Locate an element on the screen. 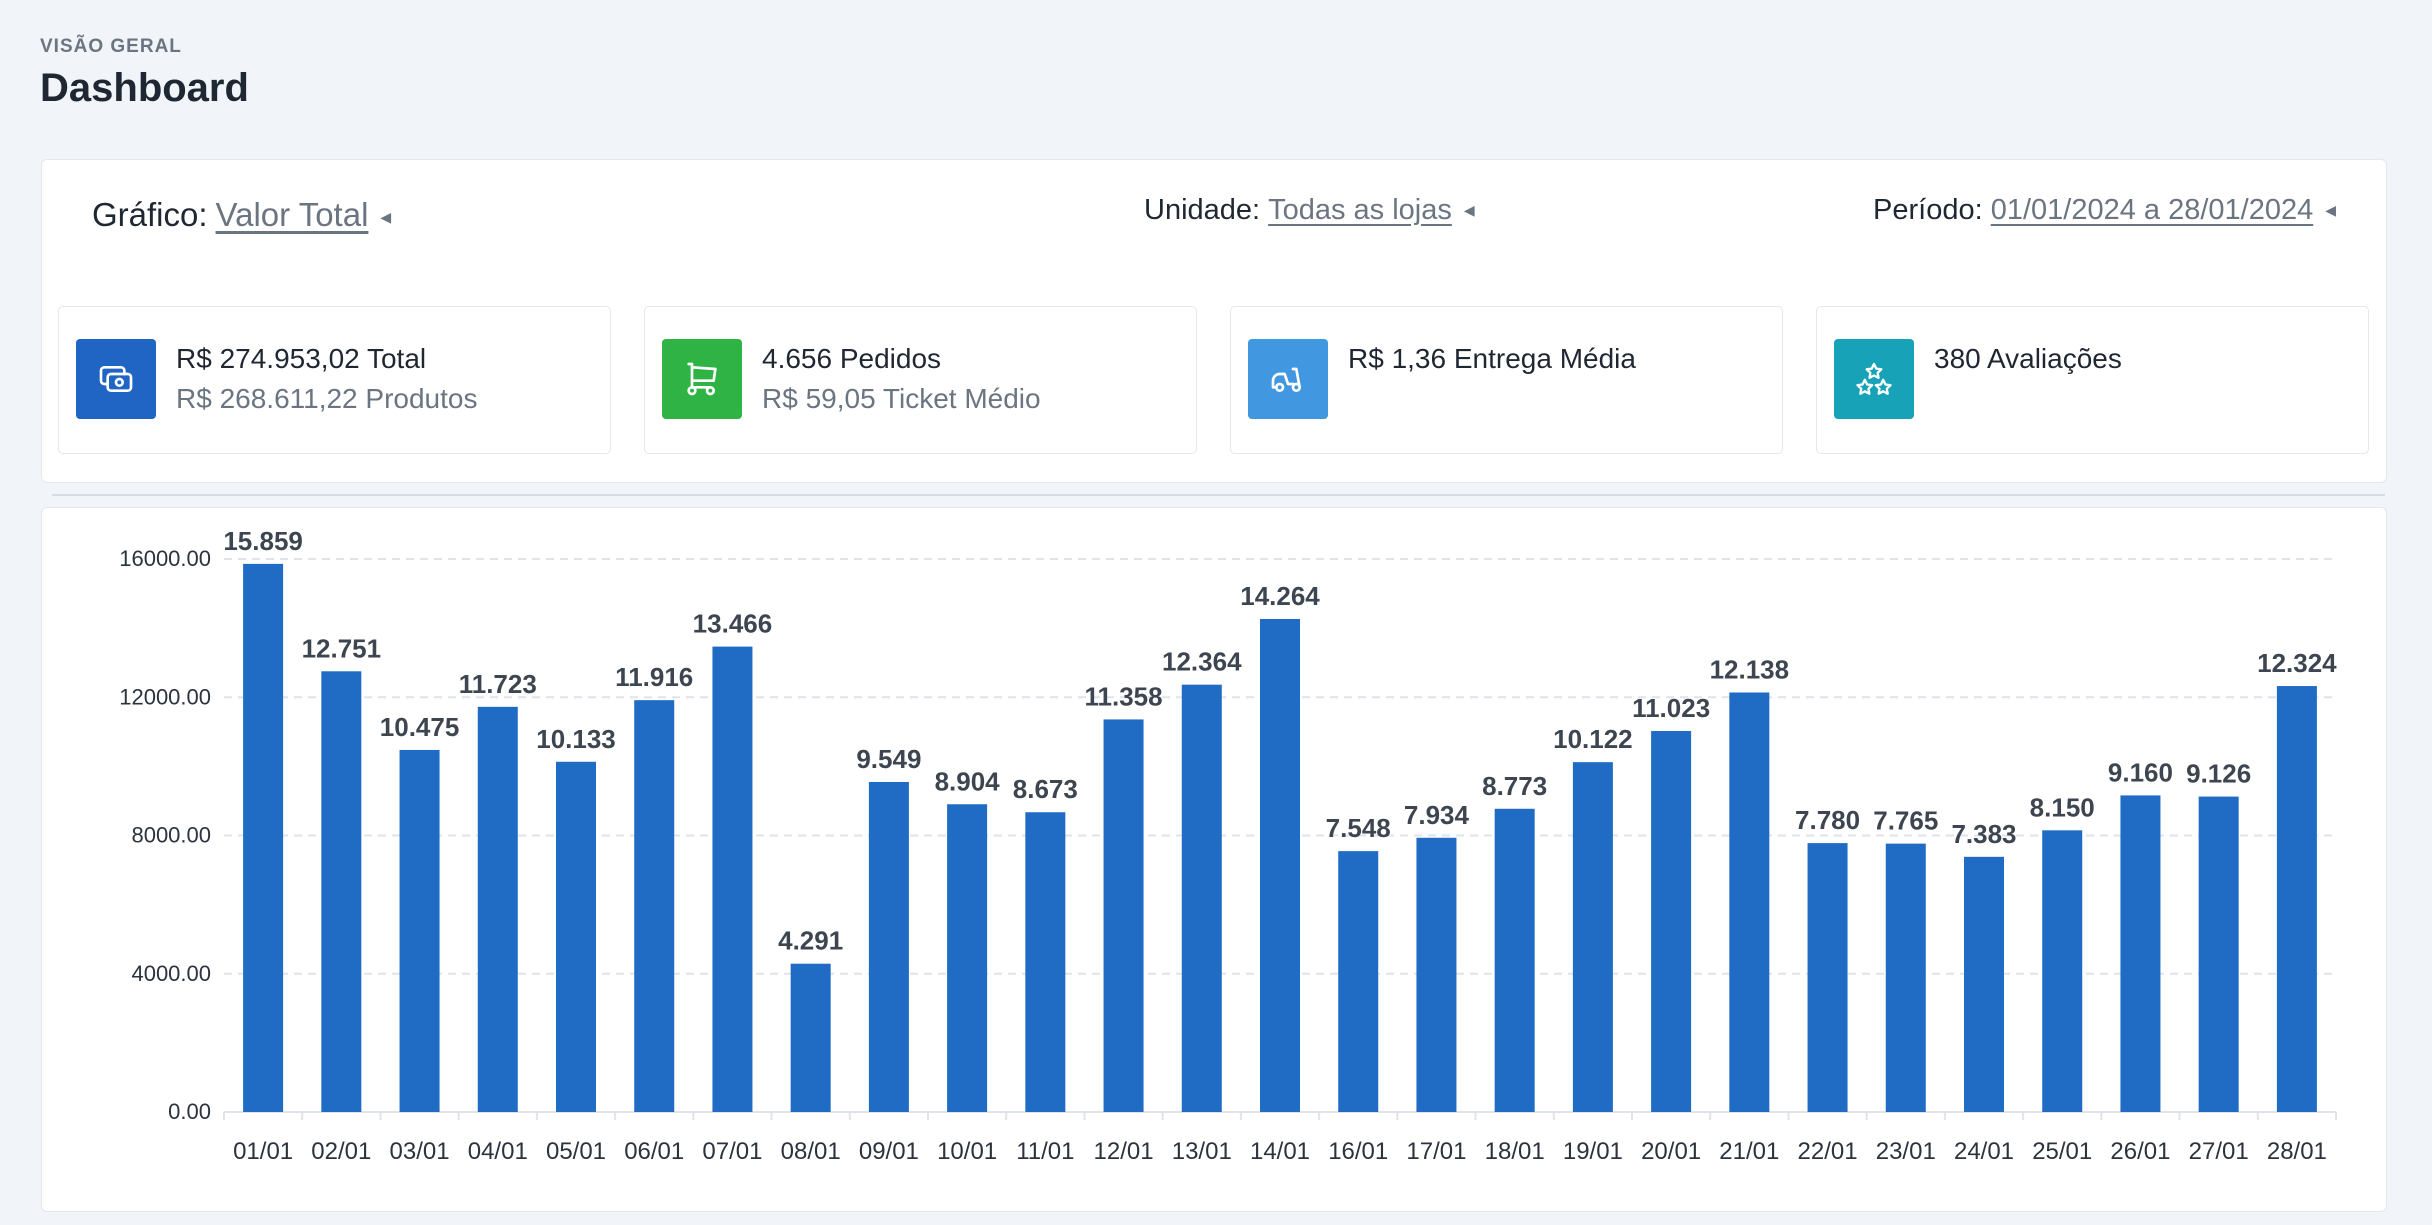 This screenshot has width=2432, height=1225. bar-data-label: 8.773 is located at coordinates (1514, 786).